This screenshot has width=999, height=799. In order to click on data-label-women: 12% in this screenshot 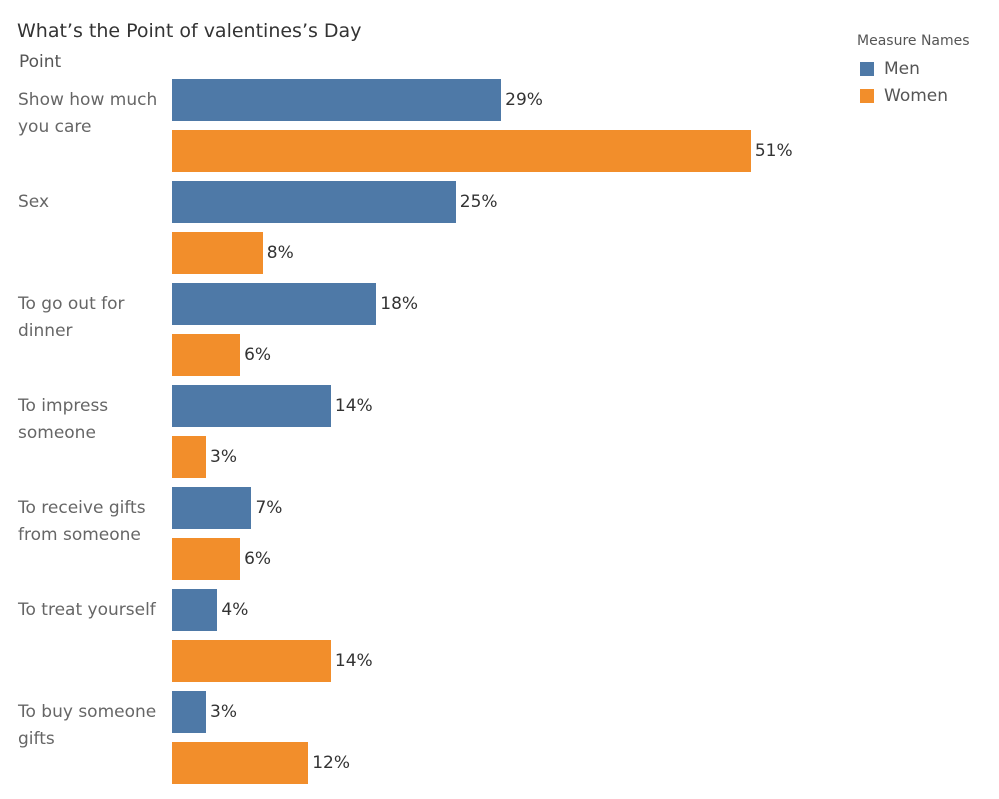, I will do `click(331, 763)`.